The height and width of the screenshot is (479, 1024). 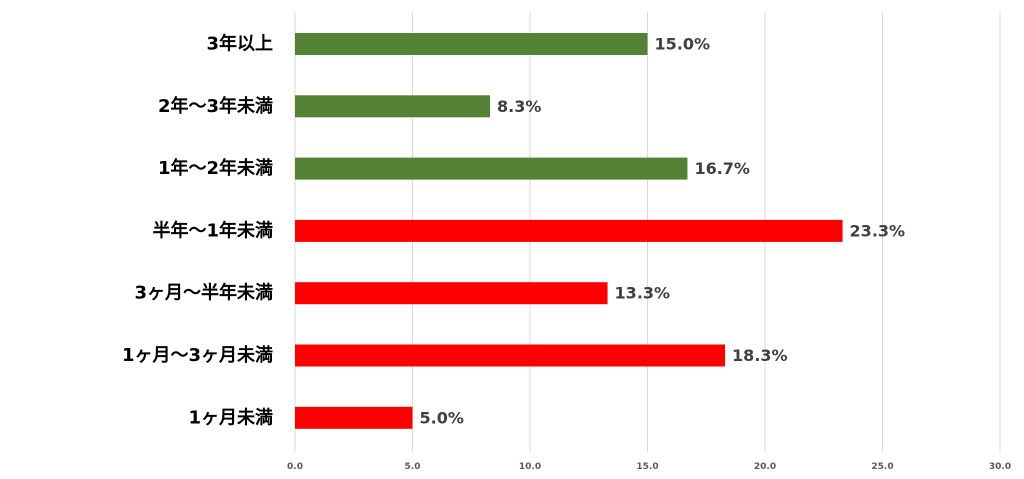 What do you see at coordinates (882, 467) in the screenshot?
I see `x-tick-label: 25.0` at bounding box center [882, 467].